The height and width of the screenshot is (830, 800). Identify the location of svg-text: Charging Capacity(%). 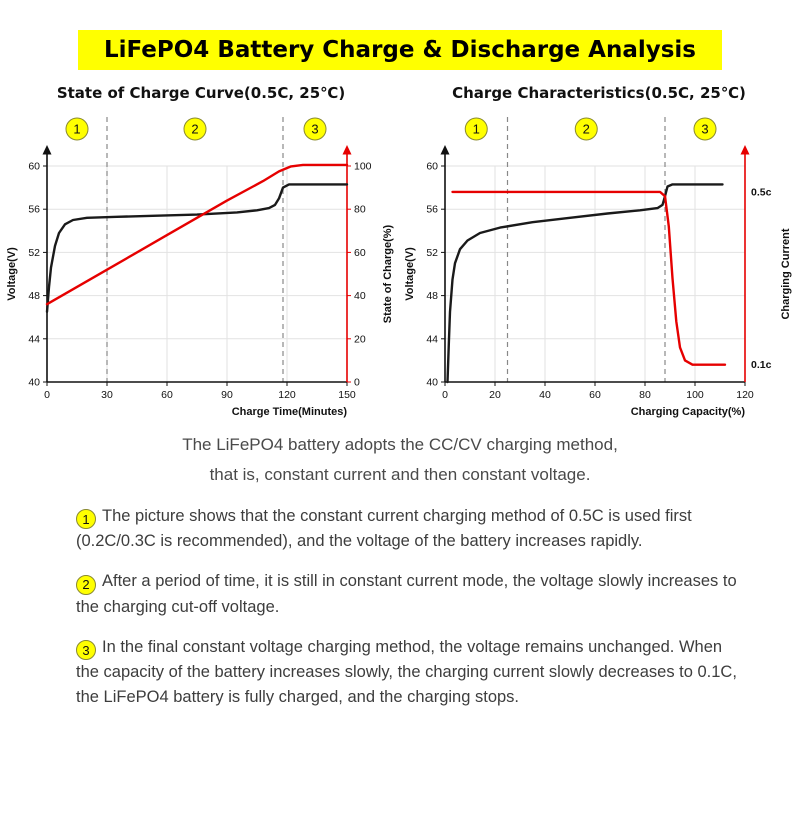
(688, 412).